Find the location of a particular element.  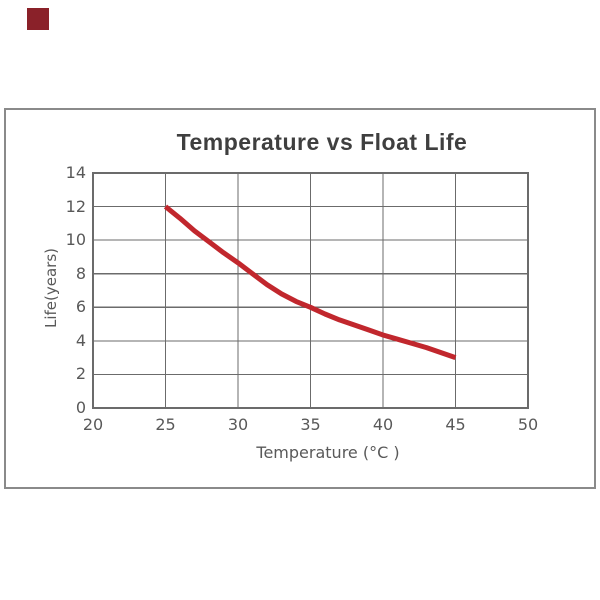

x-tick-label: 45 is located at coordinates (455, 424).